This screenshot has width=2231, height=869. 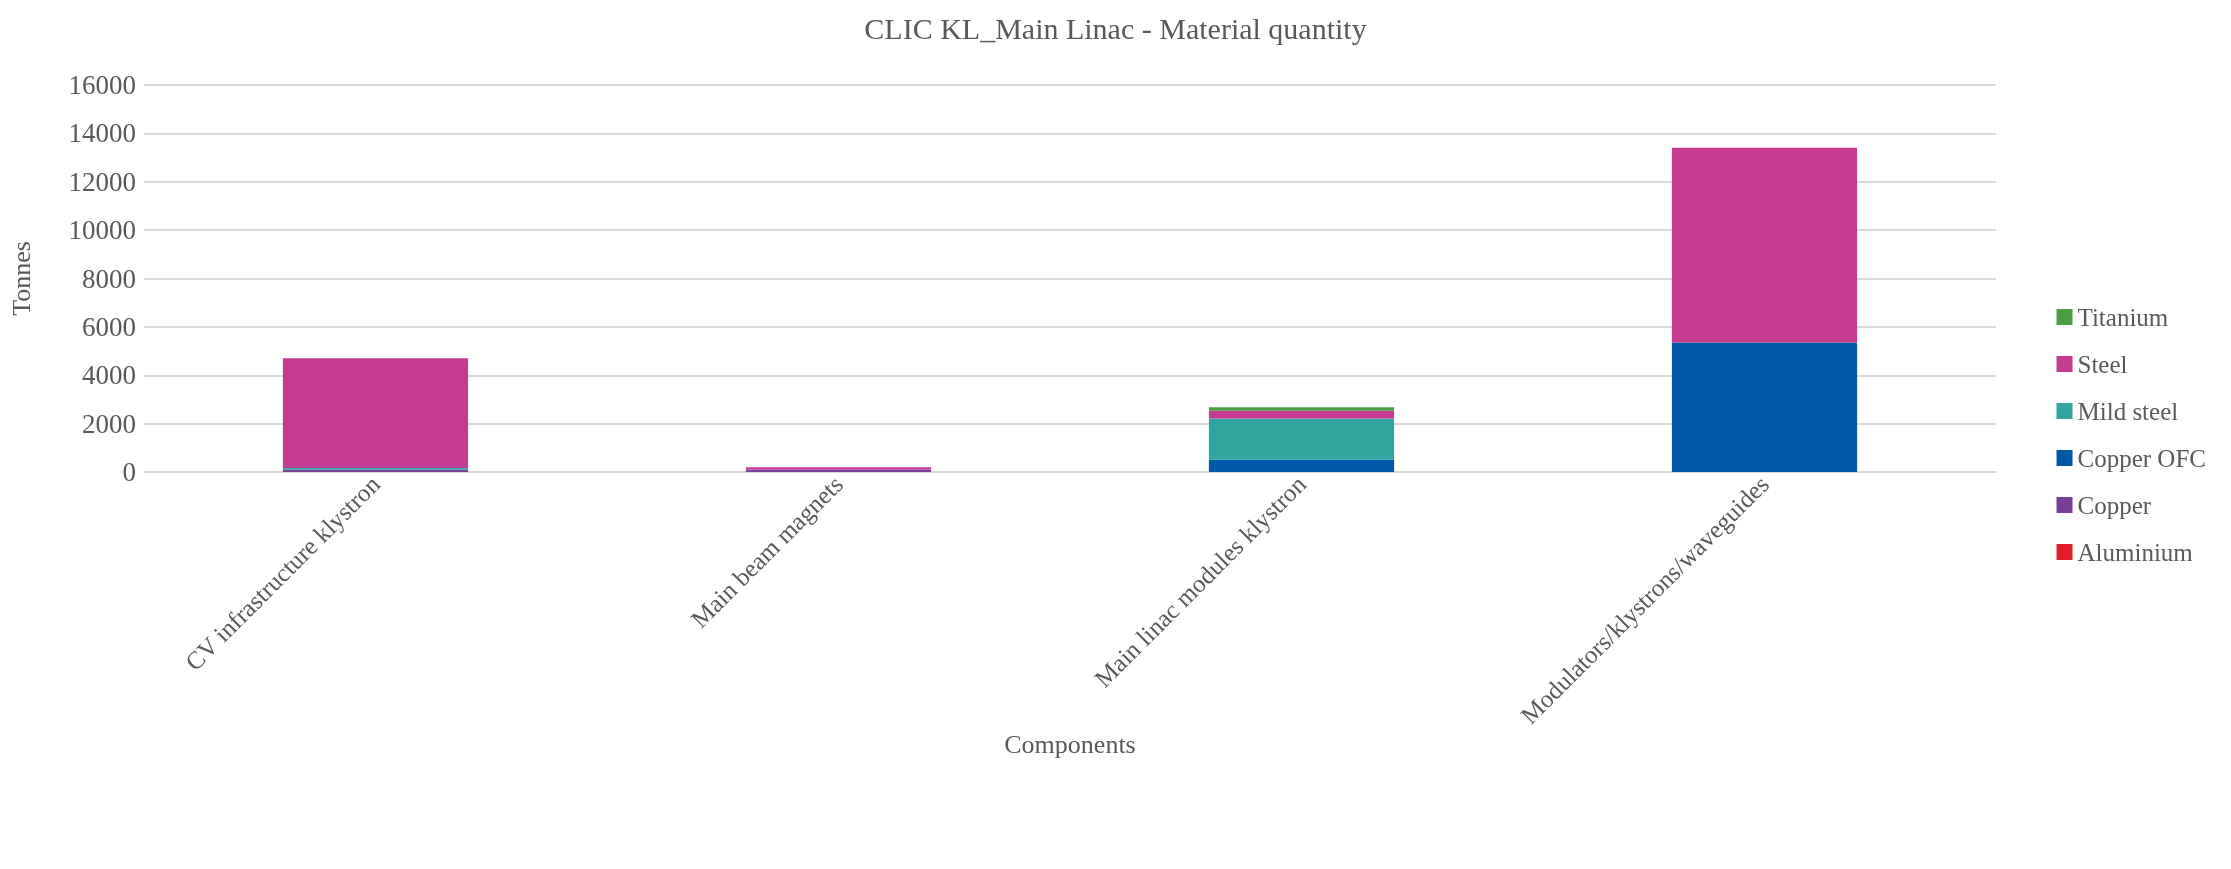 I want to click on y-tick-label: 16000, so click(x=102, y=85).